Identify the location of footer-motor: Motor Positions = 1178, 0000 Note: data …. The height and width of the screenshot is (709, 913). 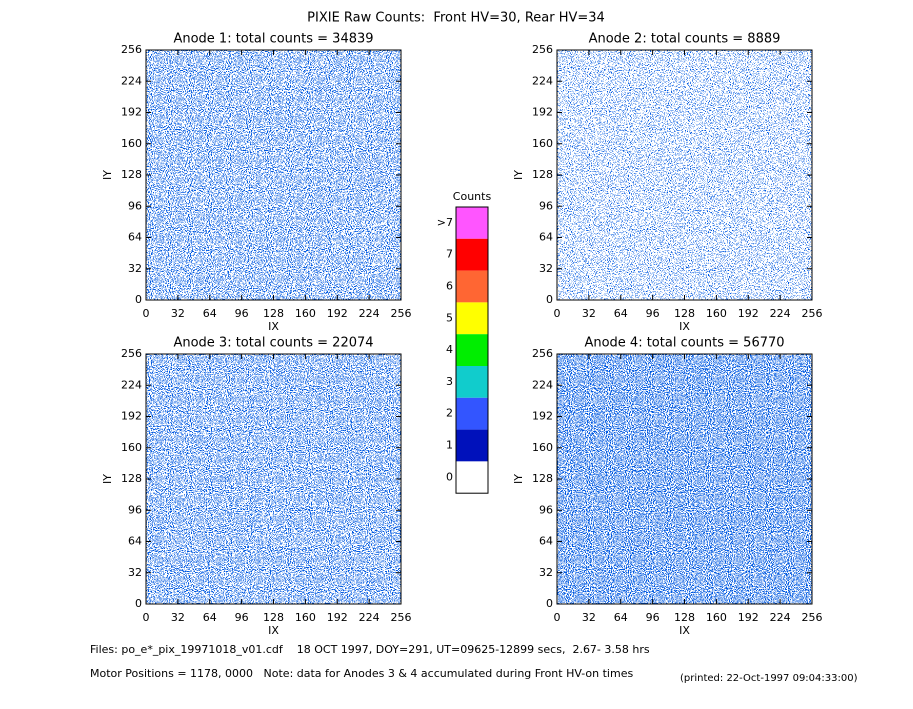
(361, 673).